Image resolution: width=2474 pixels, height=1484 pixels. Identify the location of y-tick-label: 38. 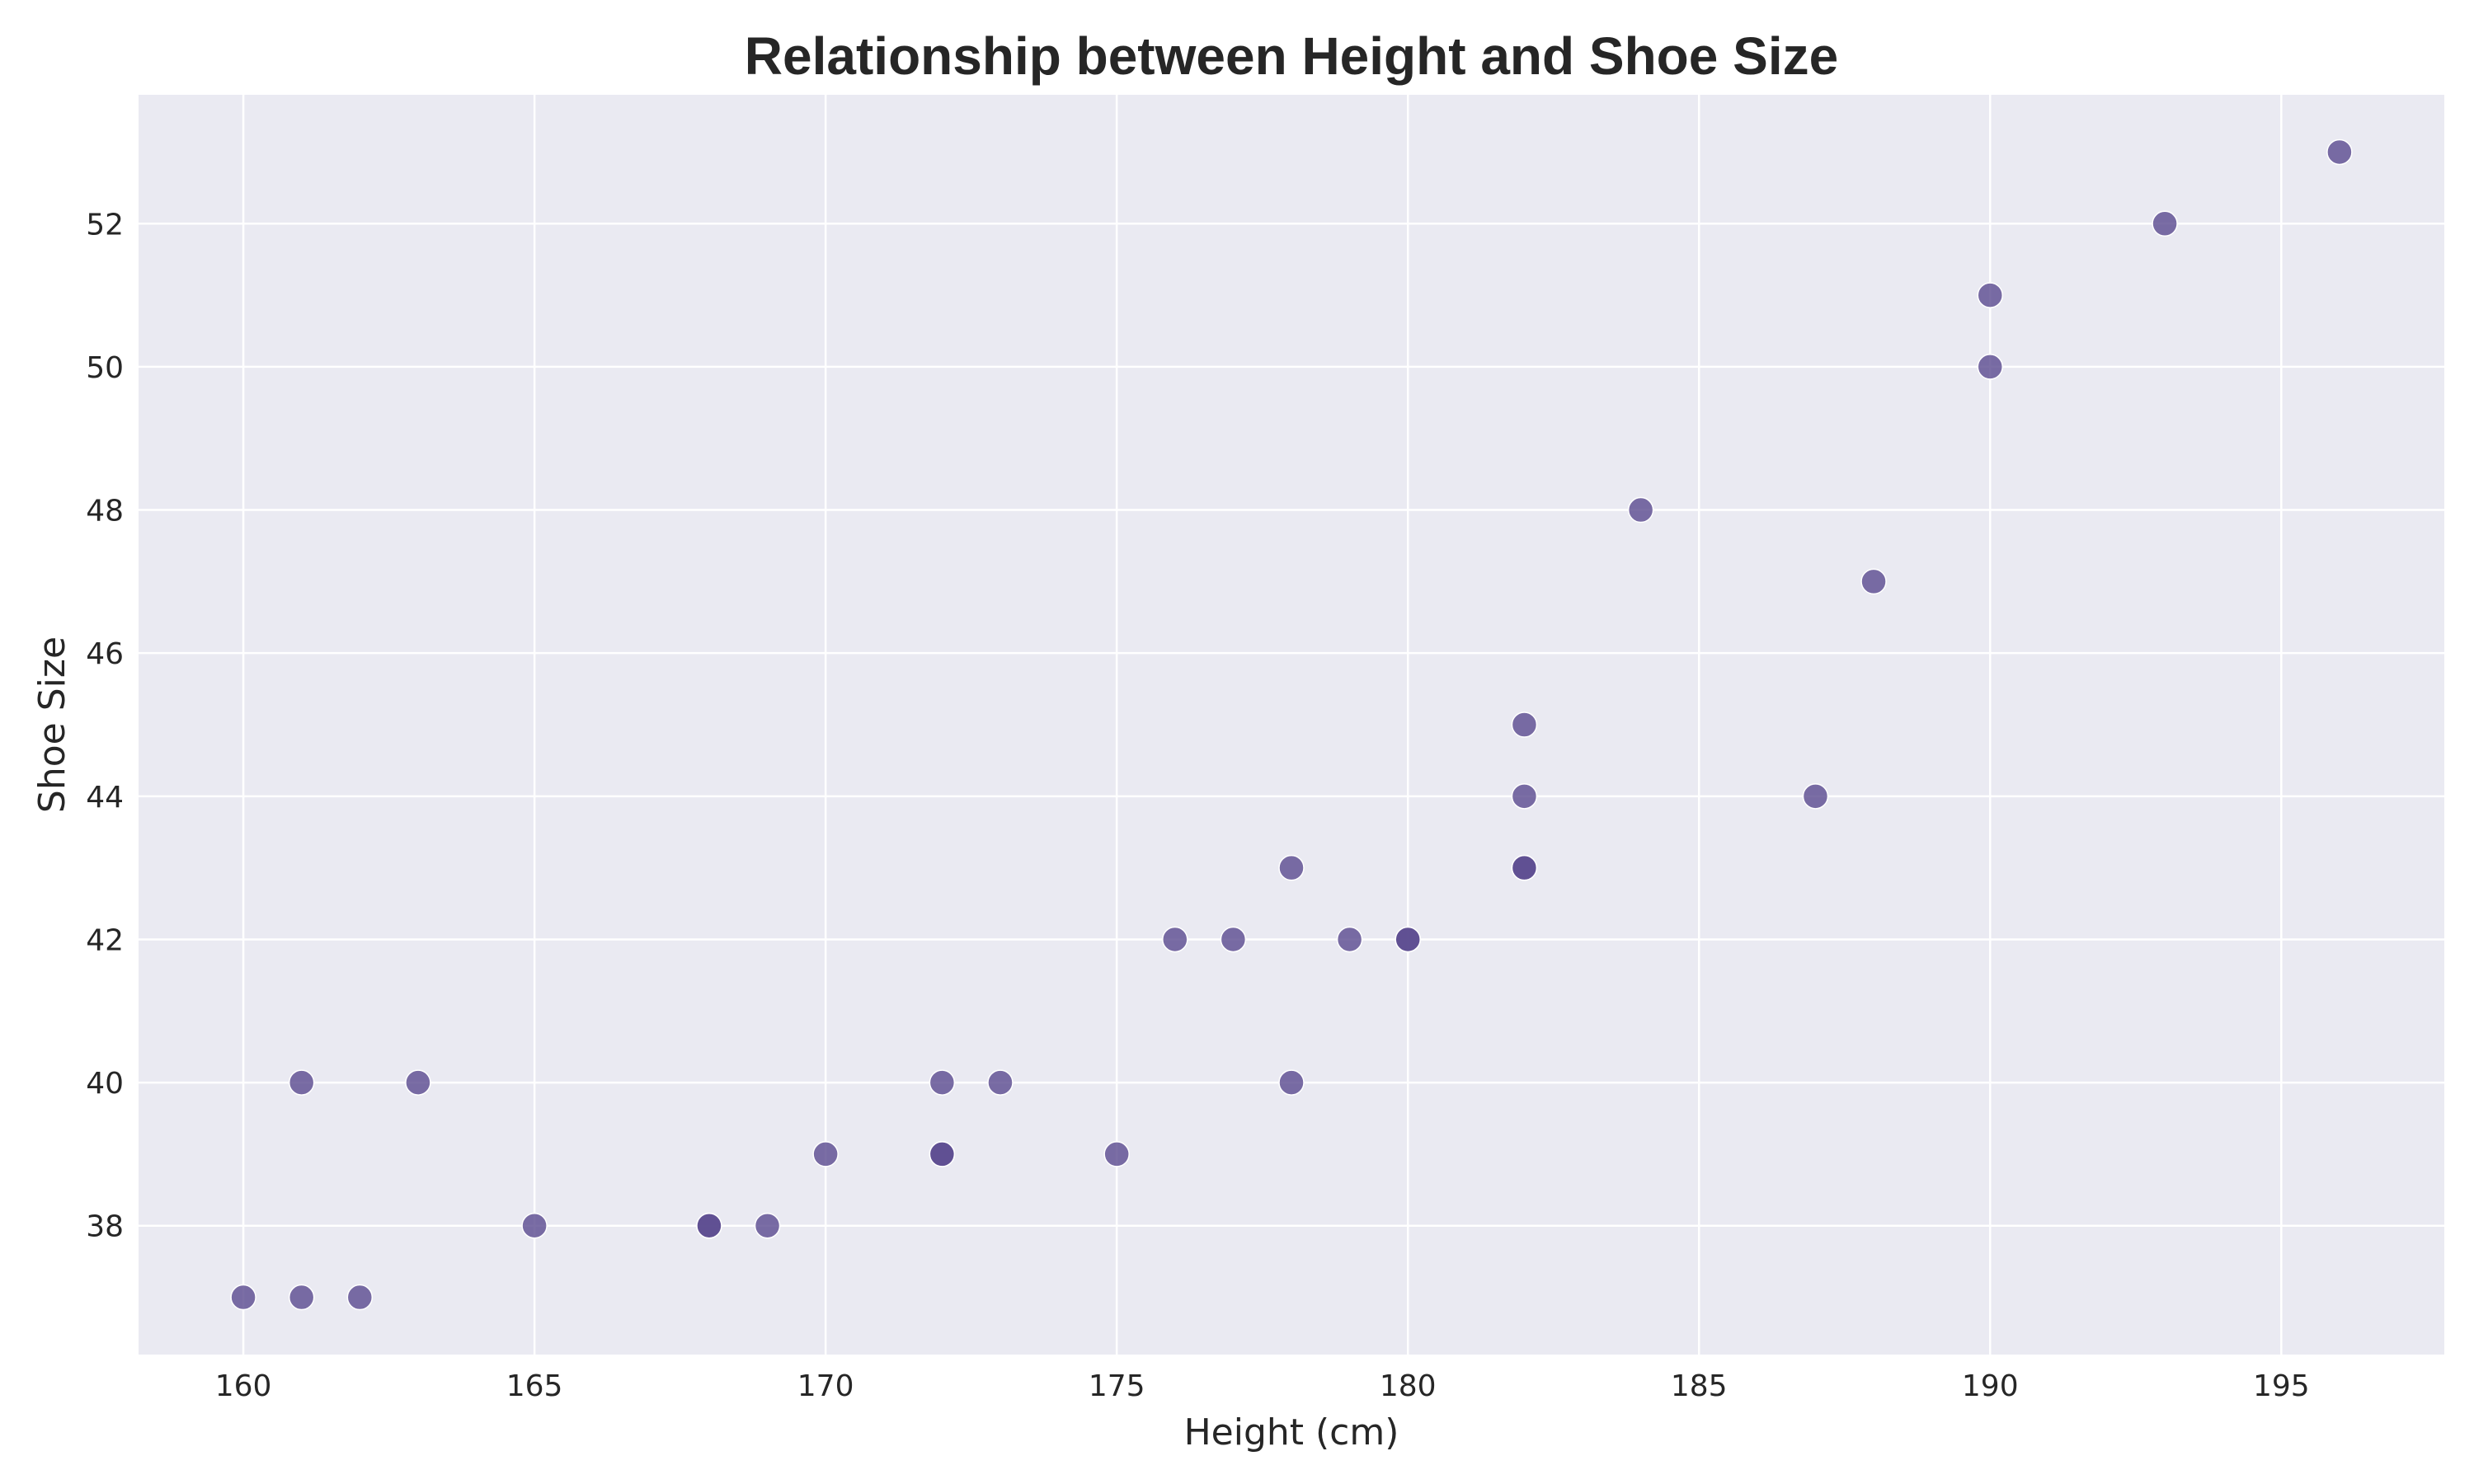
(105, 1227).